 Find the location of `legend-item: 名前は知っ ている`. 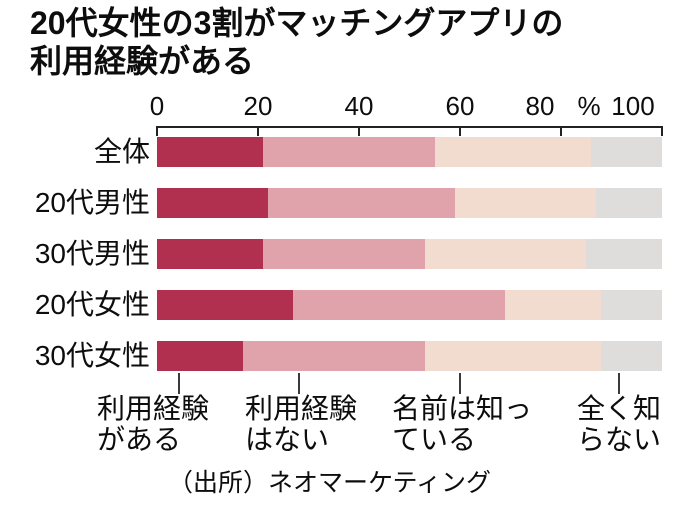

legend-item: 名前は知っ ている is located at coordinates (462, 424).